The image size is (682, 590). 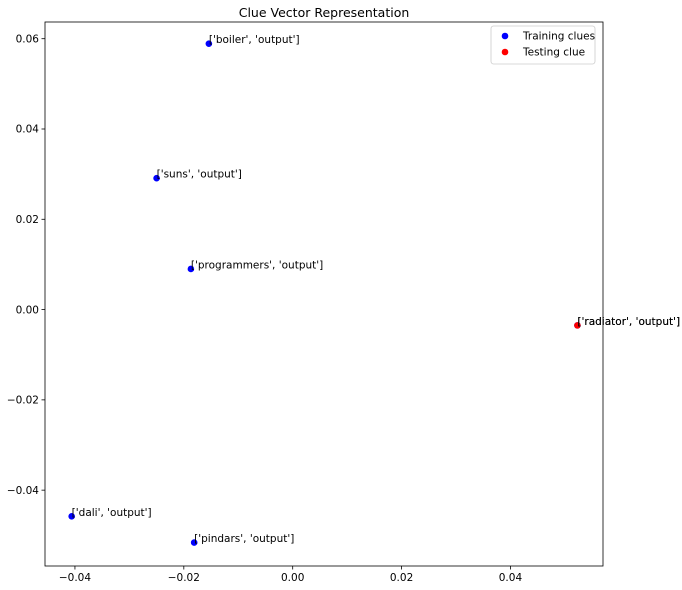 What do you see at coordinates (199, 175) in the screenshot?
I see `point-label: ['suns', 'output']` at bounding box center [199, 175].